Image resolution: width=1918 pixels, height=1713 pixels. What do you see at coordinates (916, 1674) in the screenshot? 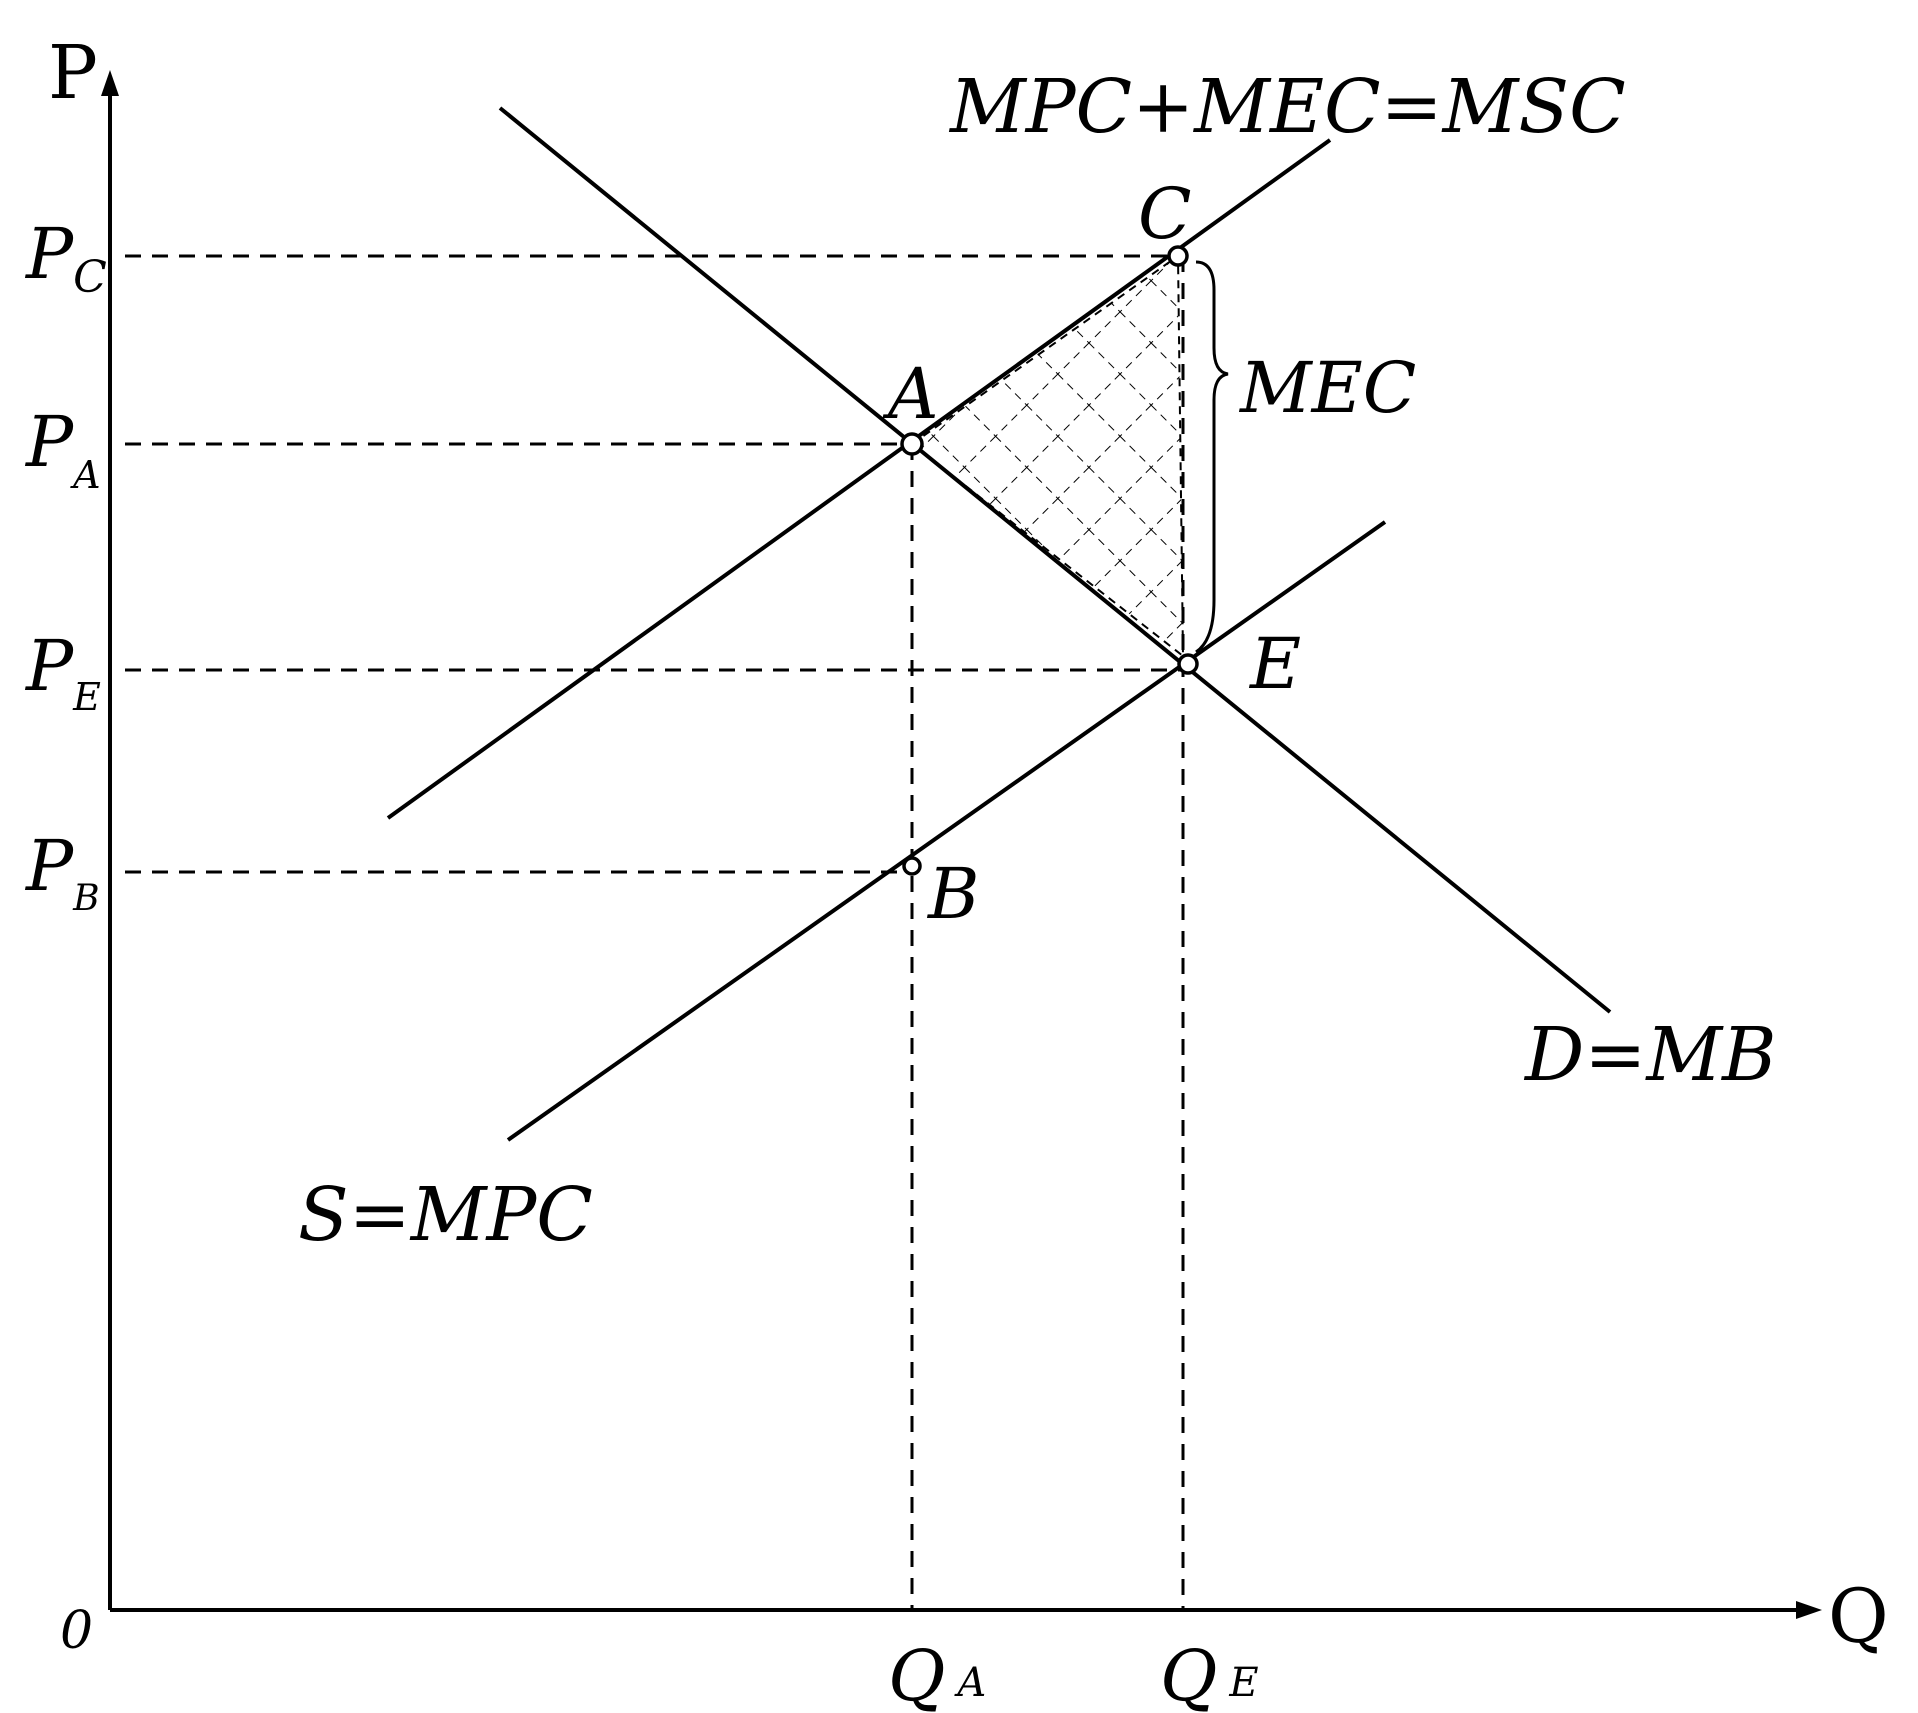
I see `quantity-label-qa-main: Q` at bounding box center [916, 1674].